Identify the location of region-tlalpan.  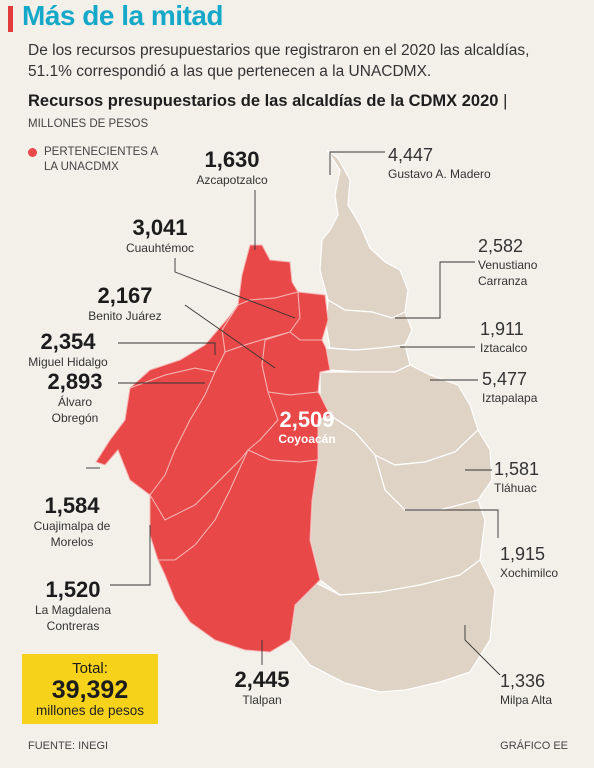
(239, 551).